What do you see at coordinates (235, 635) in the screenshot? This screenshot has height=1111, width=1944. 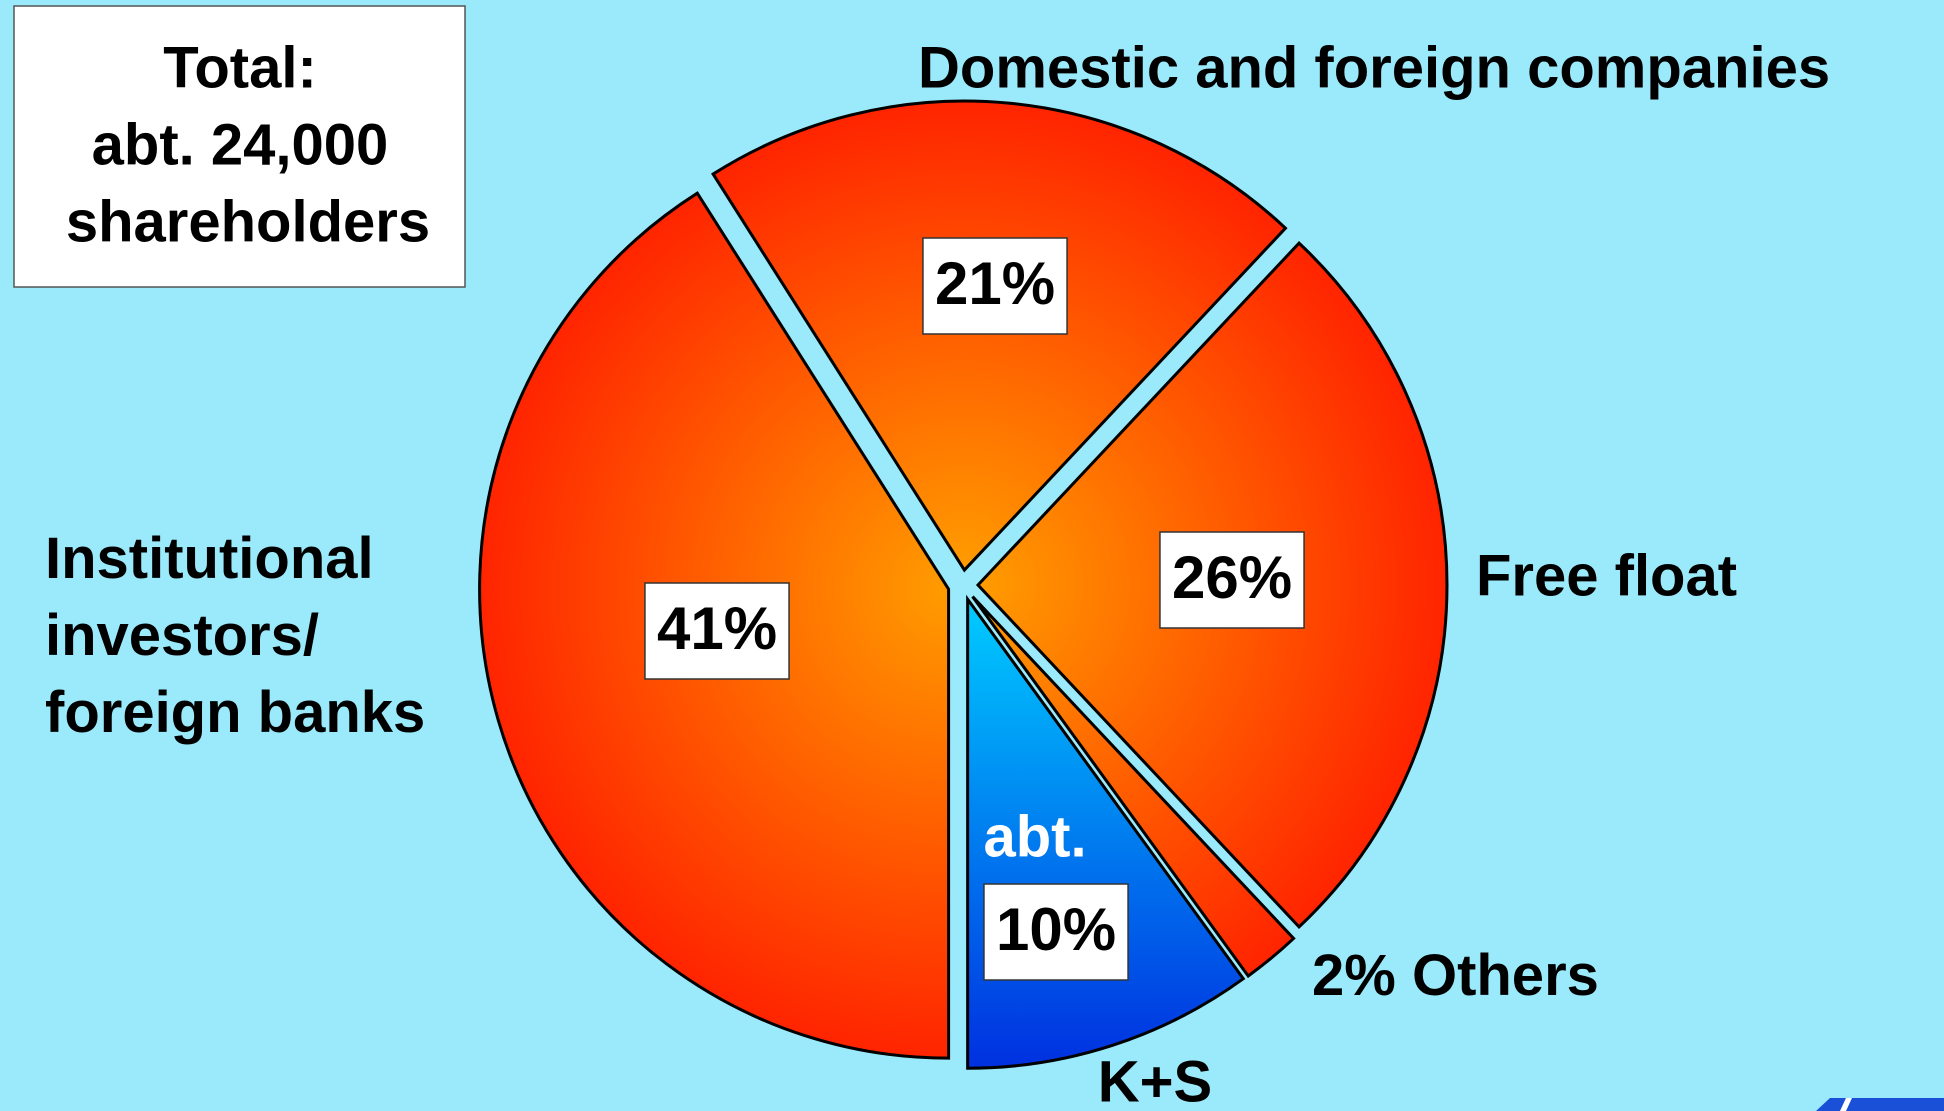 I see `category-label: Institutional investors/ foreign banks` at bounding box center [235, 635].